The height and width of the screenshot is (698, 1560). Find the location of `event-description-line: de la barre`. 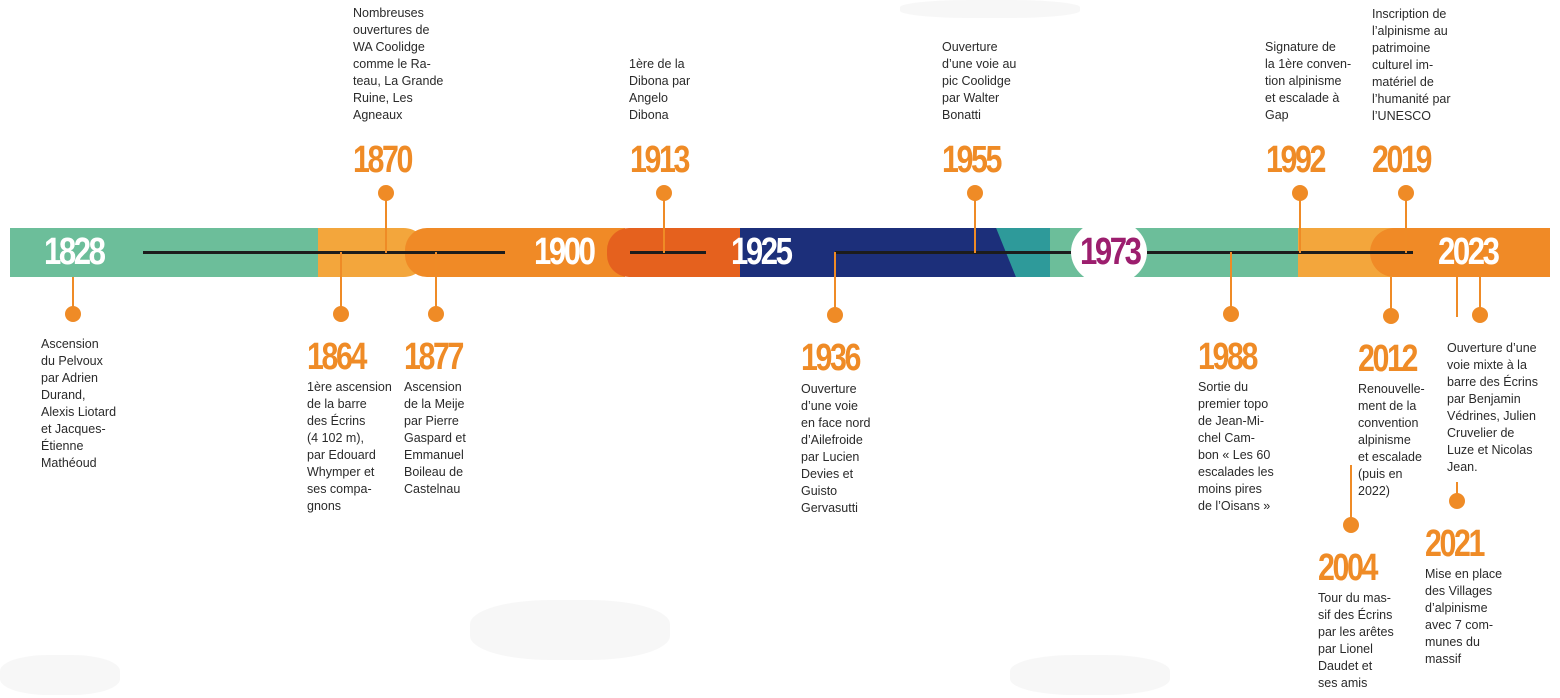

event-description-line: de la barre is located at coordinates (337, 404).